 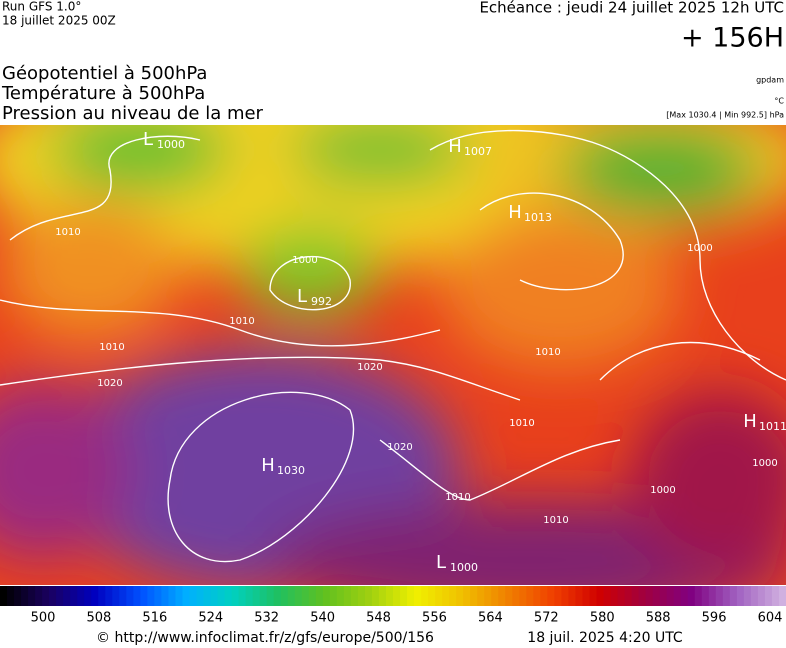 What do you see at coordinates (605, 638) in the screenshot?
I see `footer-time: 18 juil. 2025 4:20 UTC` at bounding box center [605, 638].